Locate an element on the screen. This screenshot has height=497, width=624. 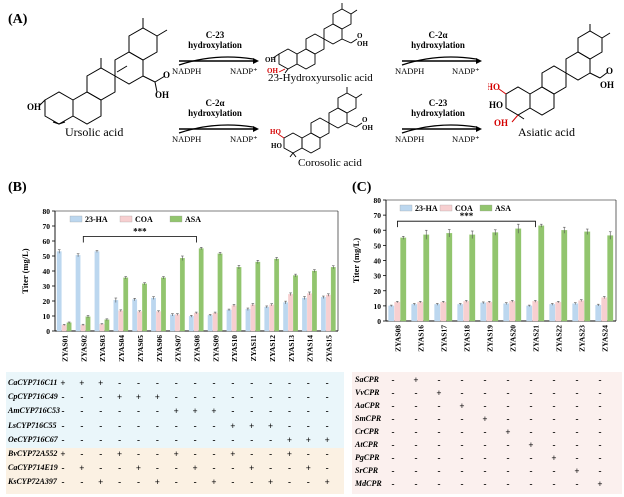
table-row: AtCPR - - - - - - + - - - is located at coordinates (487, 445).